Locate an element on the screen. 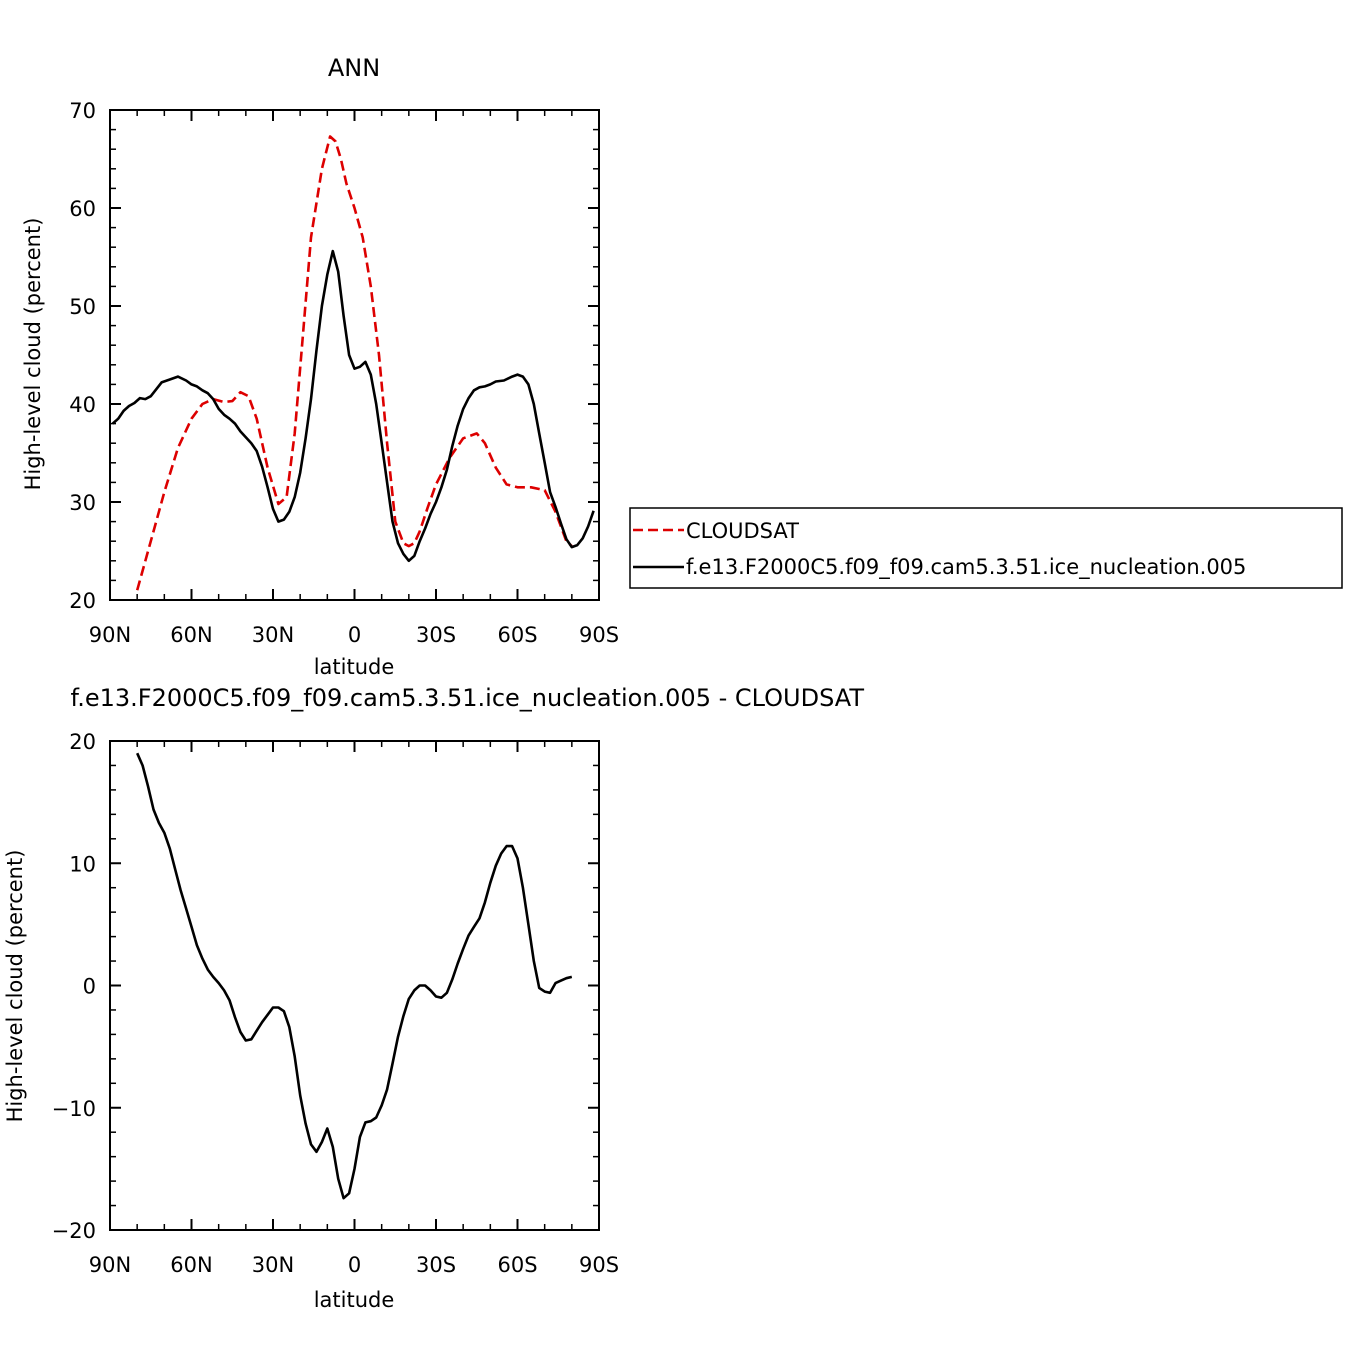 This screenshot has width=1360, height=1363. bottom-panel-xlabel: latitude is located at coordinates (354, 1300).